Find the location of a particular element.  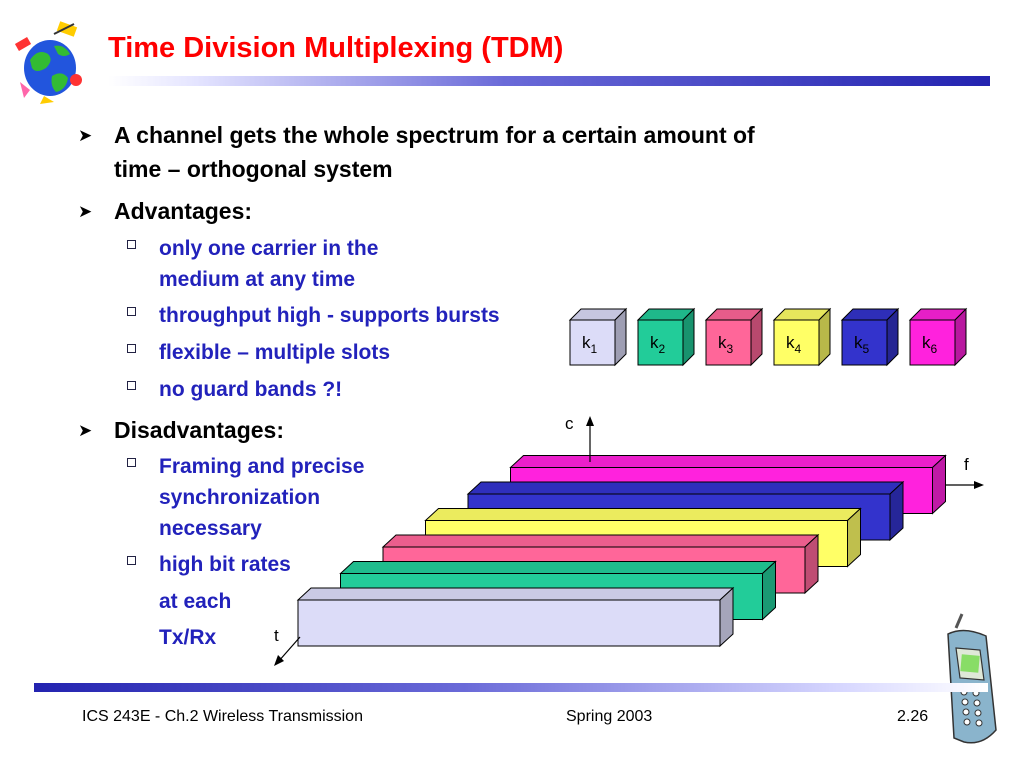

channel-label: k1 is located at coordinates (590, 344).